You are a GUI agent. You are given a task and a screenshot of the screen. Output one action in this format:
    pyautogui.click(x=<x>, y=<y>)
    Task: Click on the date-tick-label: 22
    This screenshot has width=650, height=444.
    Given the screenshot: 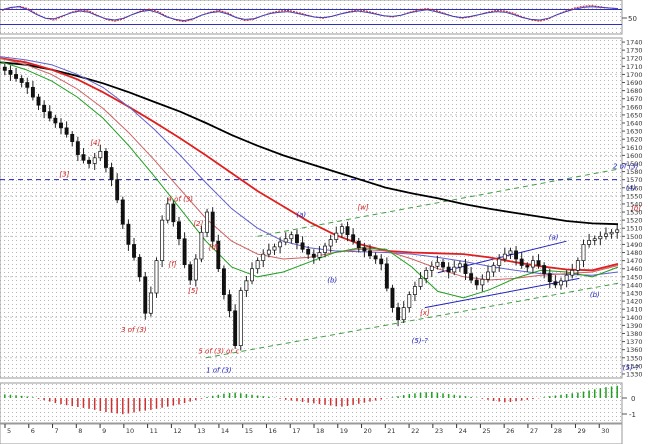 What is the action you would take?
    pyautogui.click(x=415, y=431)
    